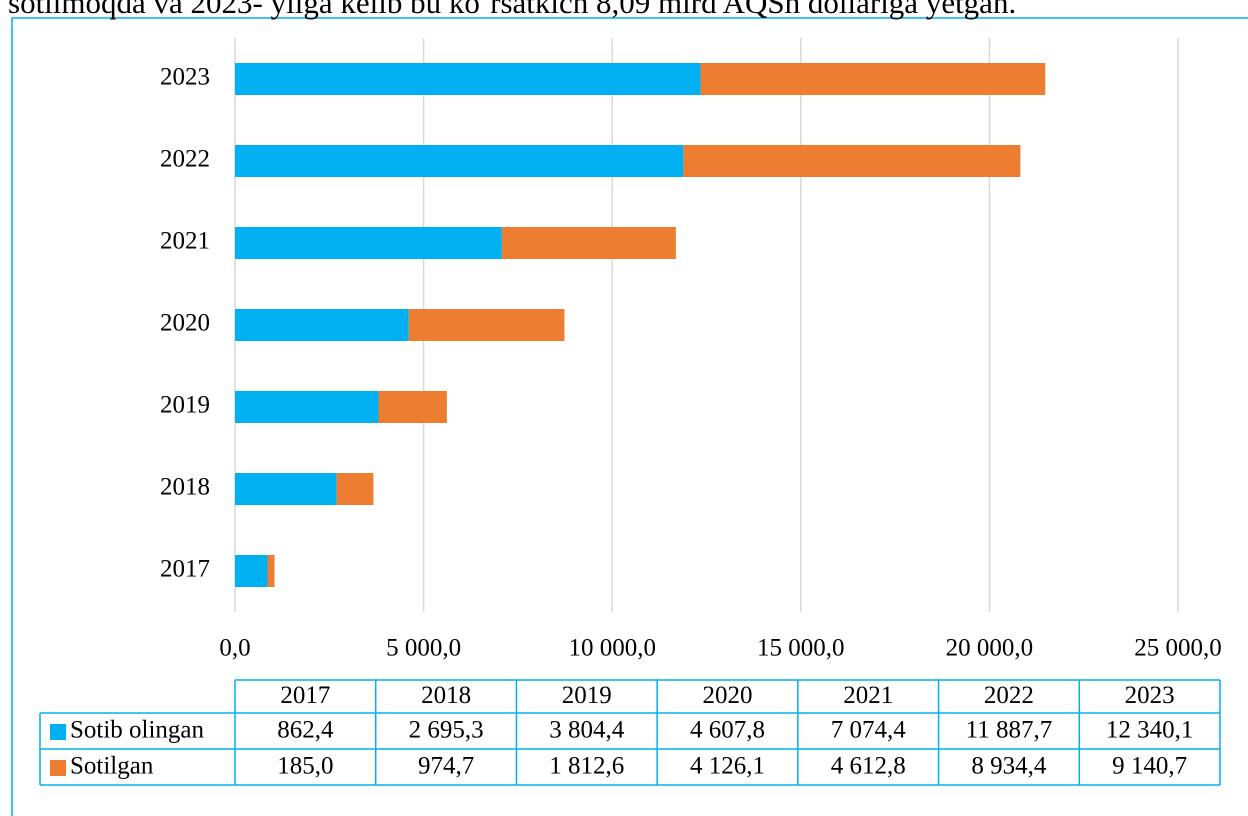 Image resolution: width=1248 pixels, height=816 pixels. Describe the element at coordinates (727, 766) in the screenshot. I see `table-value: 4 126,1` at that location.